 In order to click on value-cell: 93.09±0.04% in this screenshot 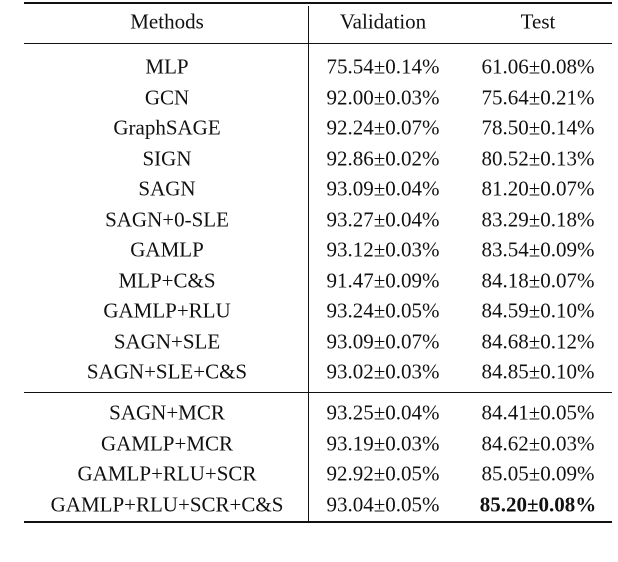, I will do `click(383, 188)`.